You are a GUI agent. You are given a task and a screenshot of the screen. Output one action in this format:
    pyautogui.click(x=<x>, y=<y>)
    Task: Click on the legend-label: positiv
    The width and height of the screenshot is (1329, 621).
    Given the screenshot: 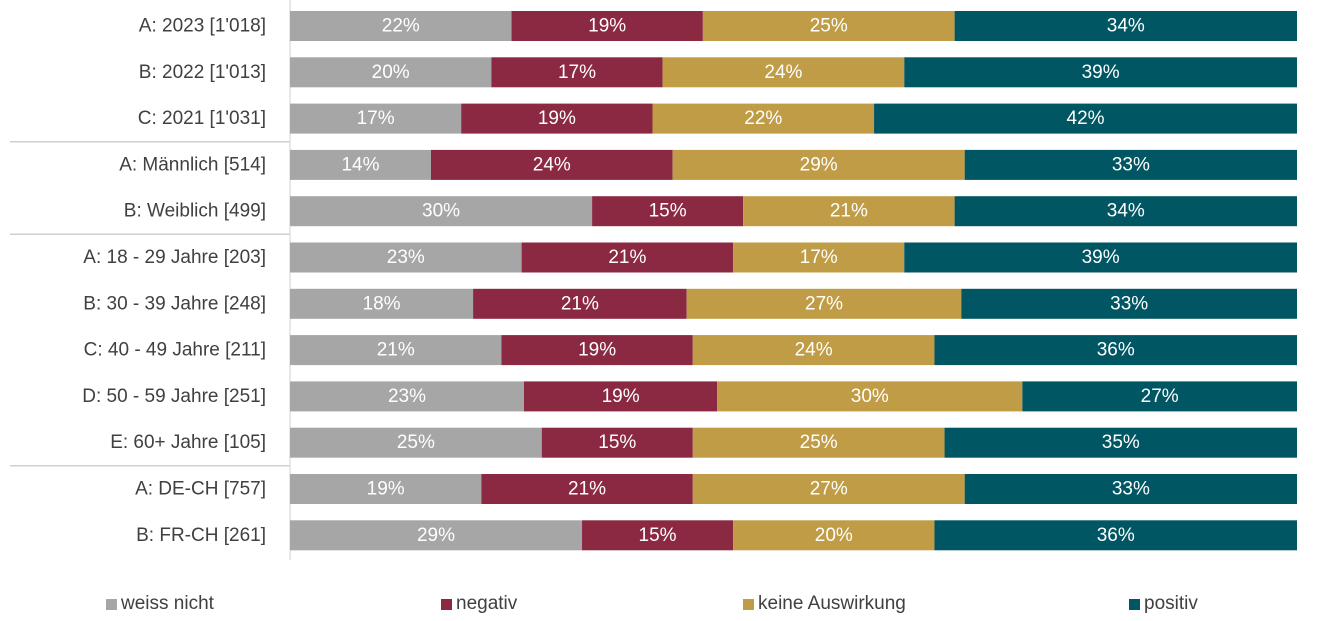 What is the action you would take?
    pyautogui.click(x=1171, y=603)
    